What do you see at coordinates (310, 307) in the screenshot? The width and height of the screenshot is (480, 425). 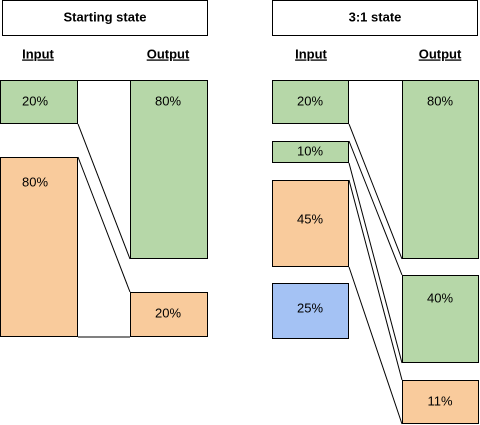 I see `box-label: 25%` at bounding box center [310, 307].